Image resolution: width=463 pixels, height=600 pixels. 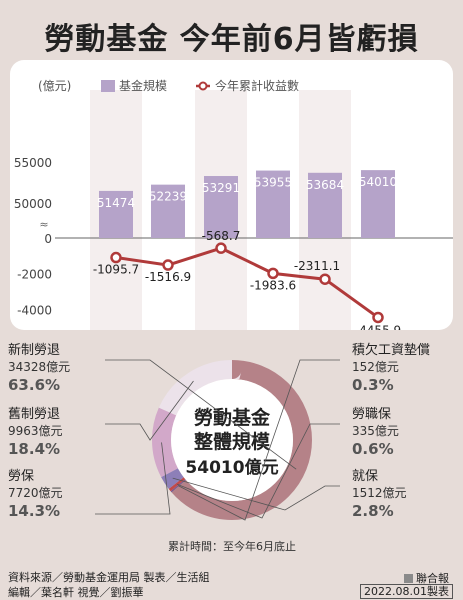 What do you see at coordinates (109, 577) in the screenshot?
I see `footer-source: 資料來源／勞動基金運用局 製表／生活組` at bounding box center [109, 577].